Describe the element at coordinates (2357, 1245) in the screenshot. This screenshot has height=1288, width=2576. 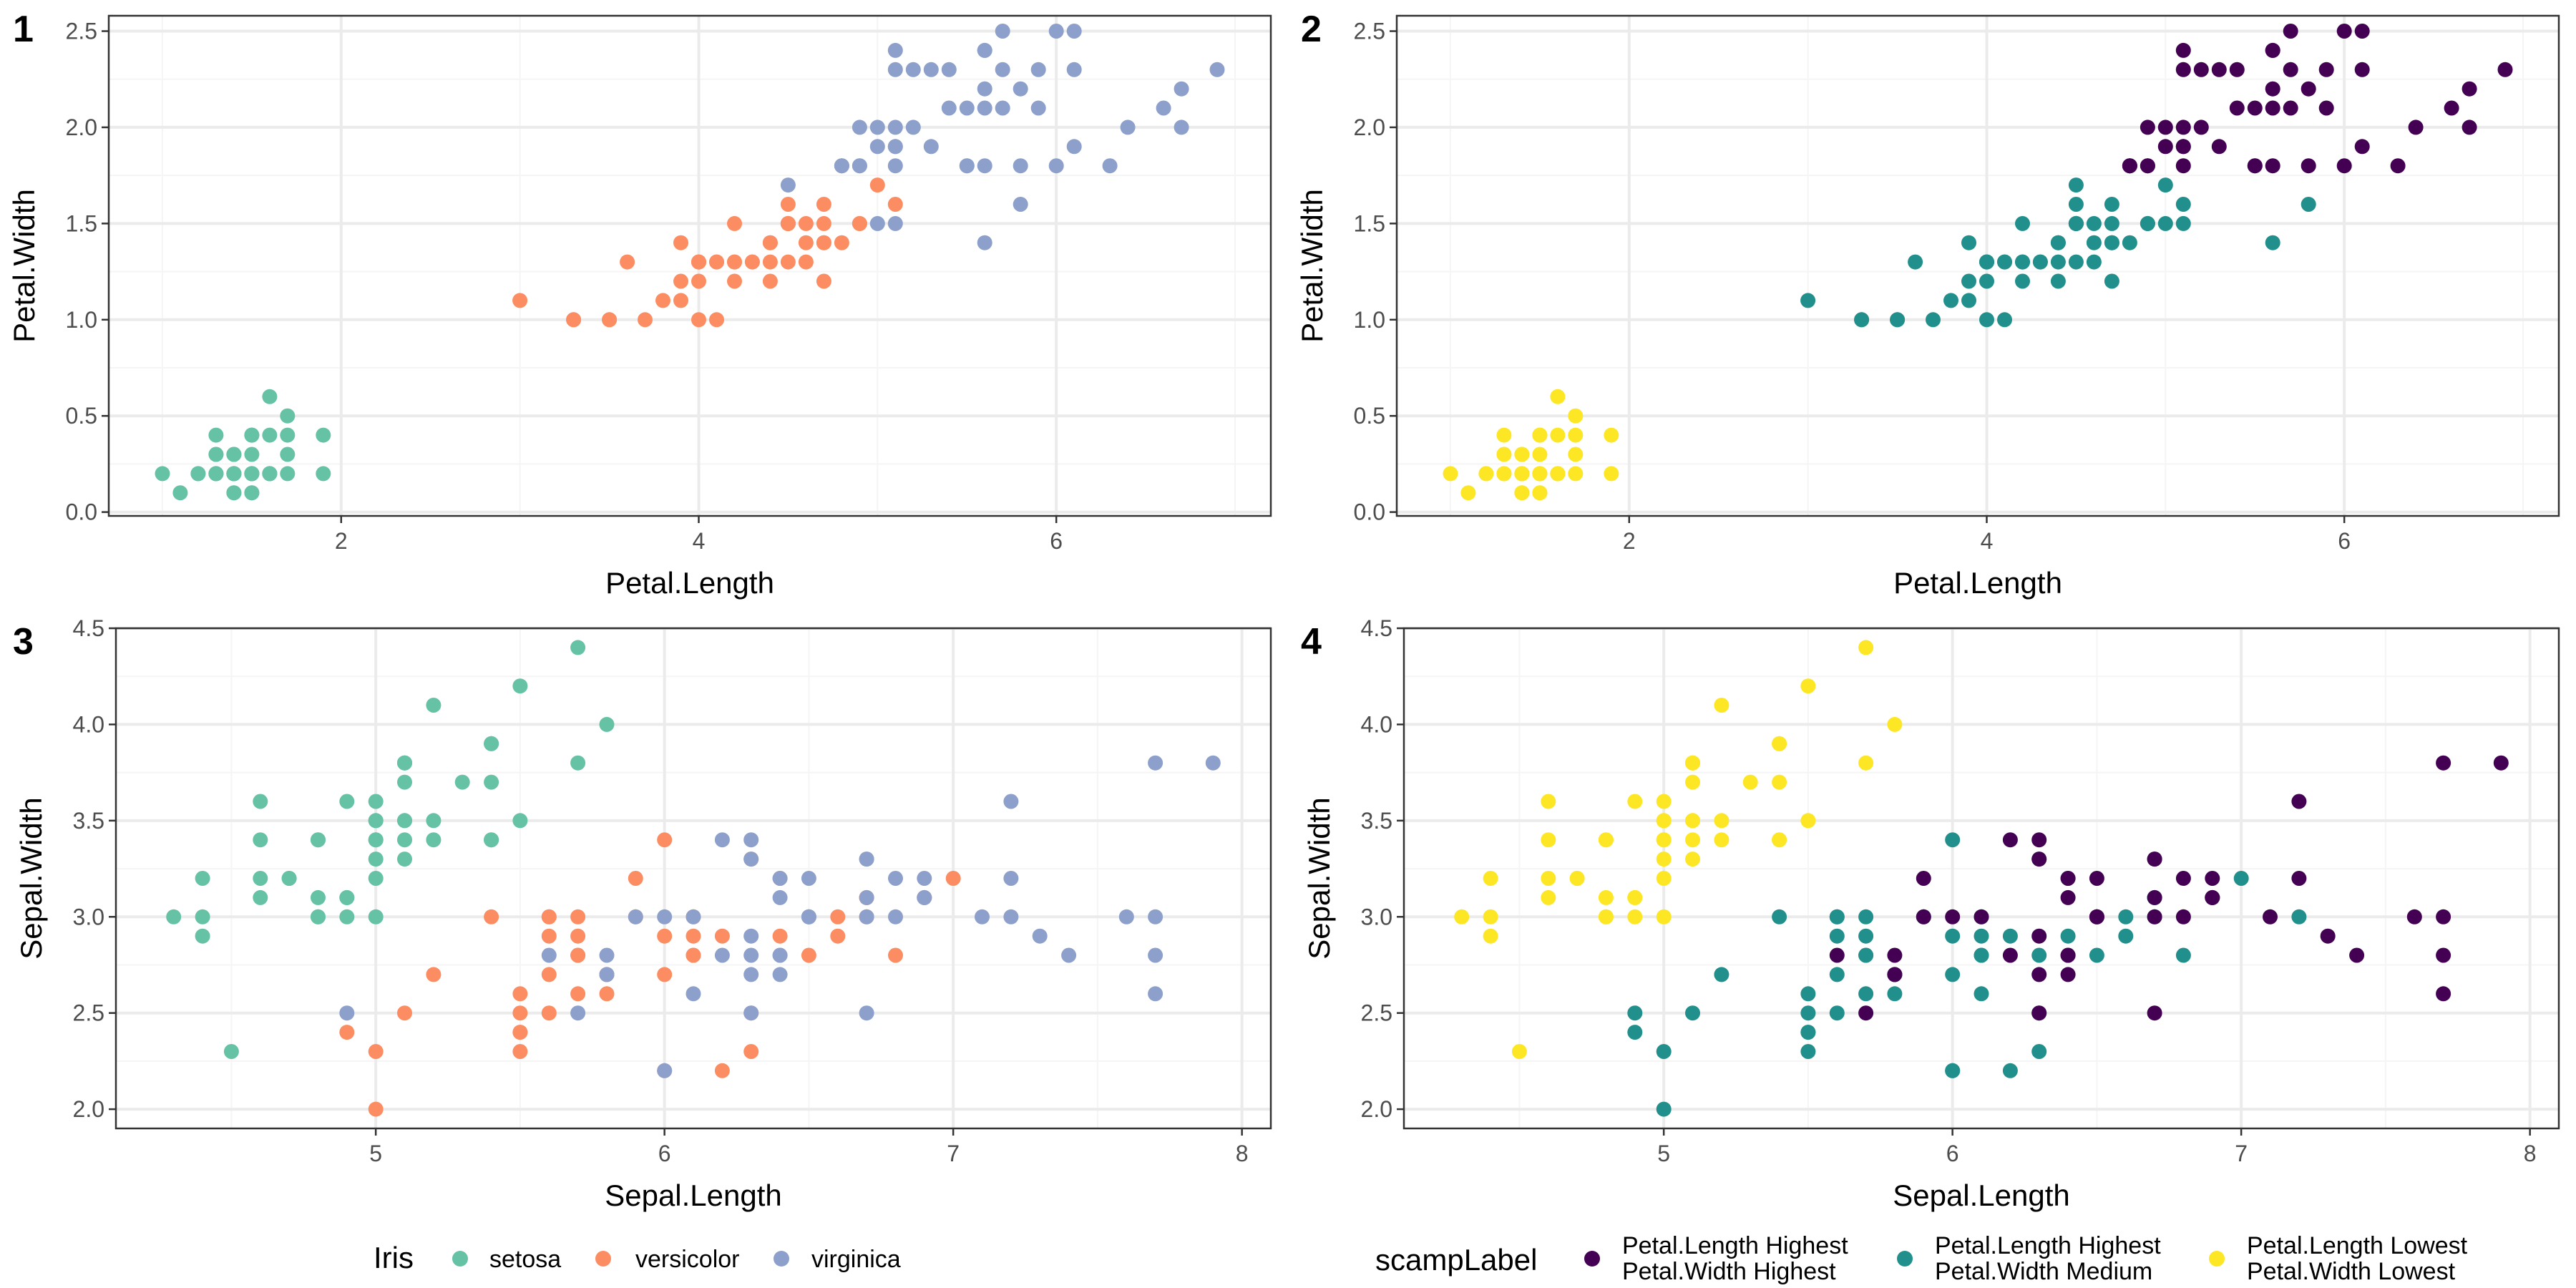
I see `legend-label-scamp-low-line1: Petal.Length Lowest` at that location.